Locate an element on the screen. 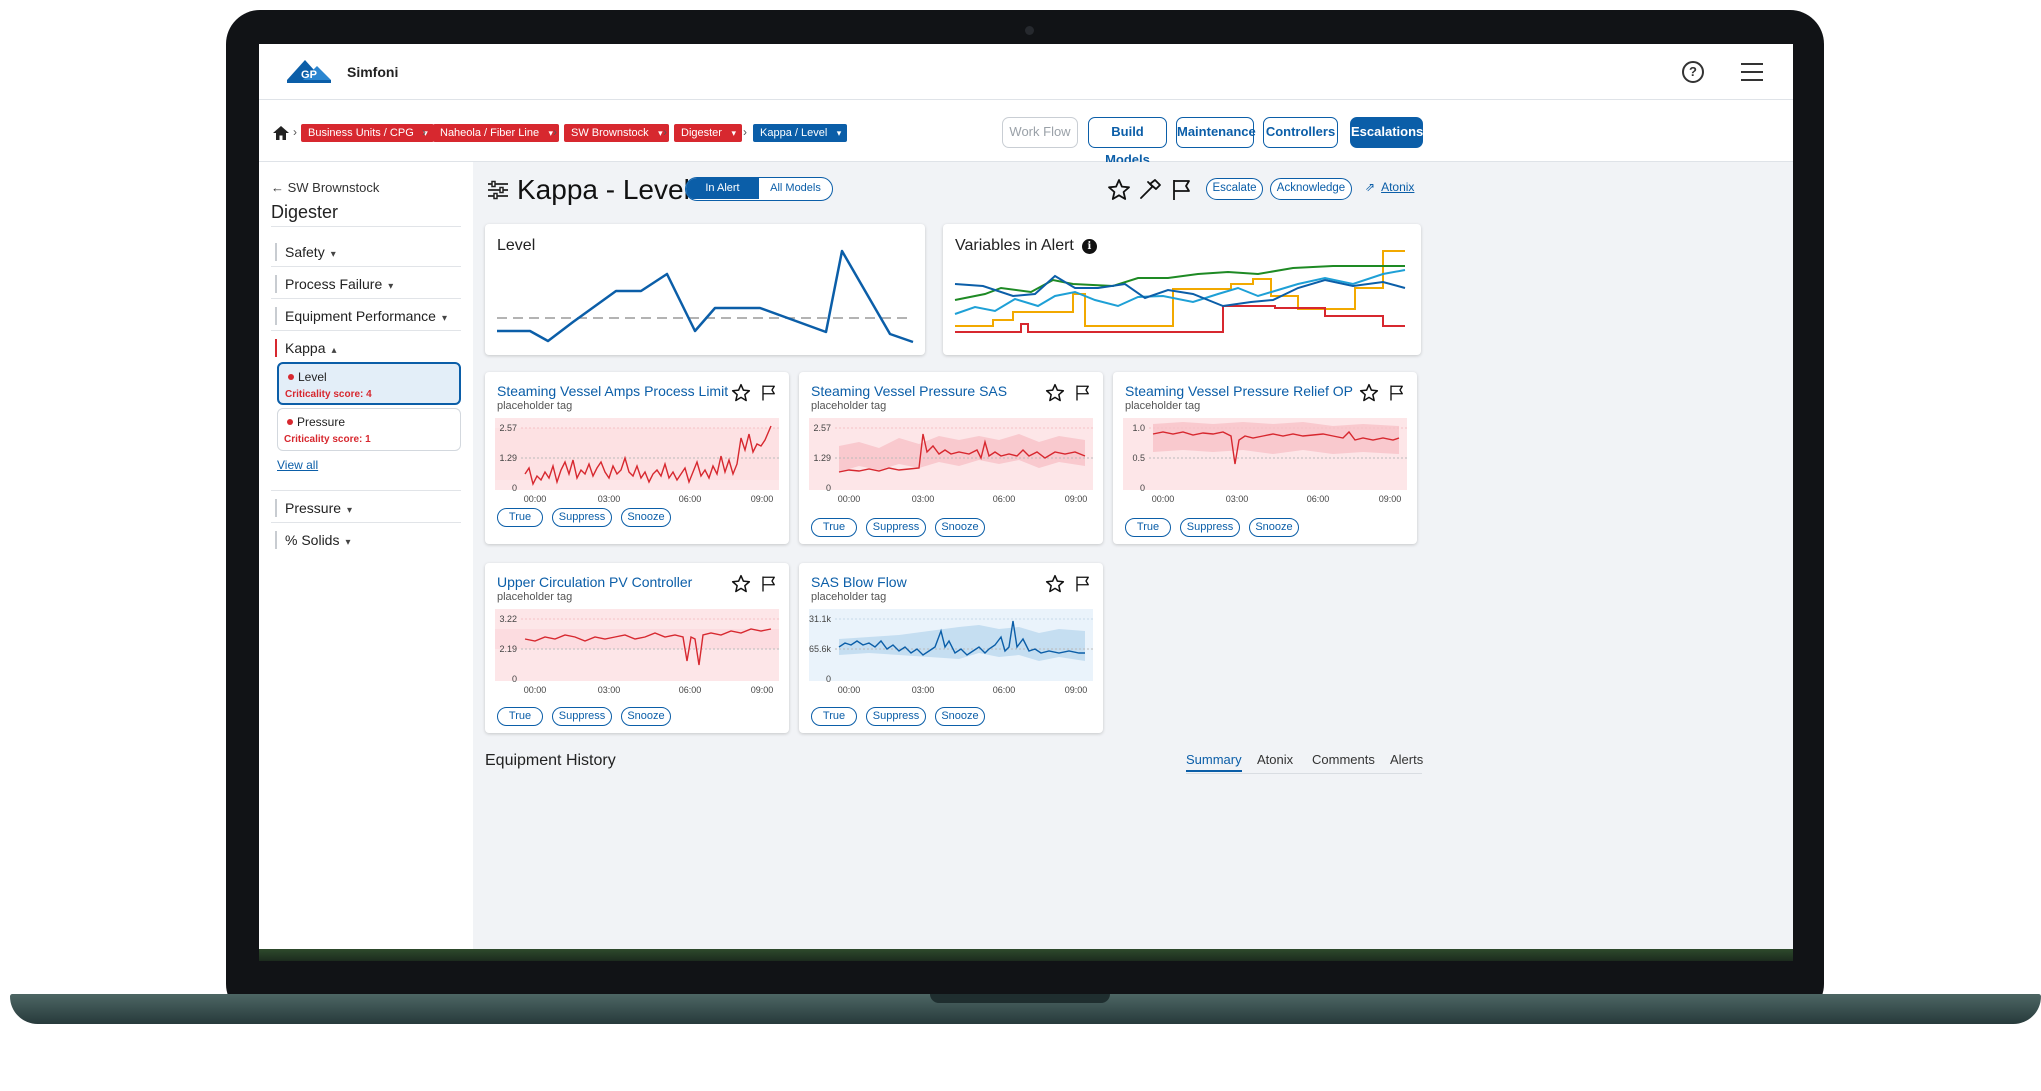  y-tick-label: 3.22 is located at coordinates (508, 619).